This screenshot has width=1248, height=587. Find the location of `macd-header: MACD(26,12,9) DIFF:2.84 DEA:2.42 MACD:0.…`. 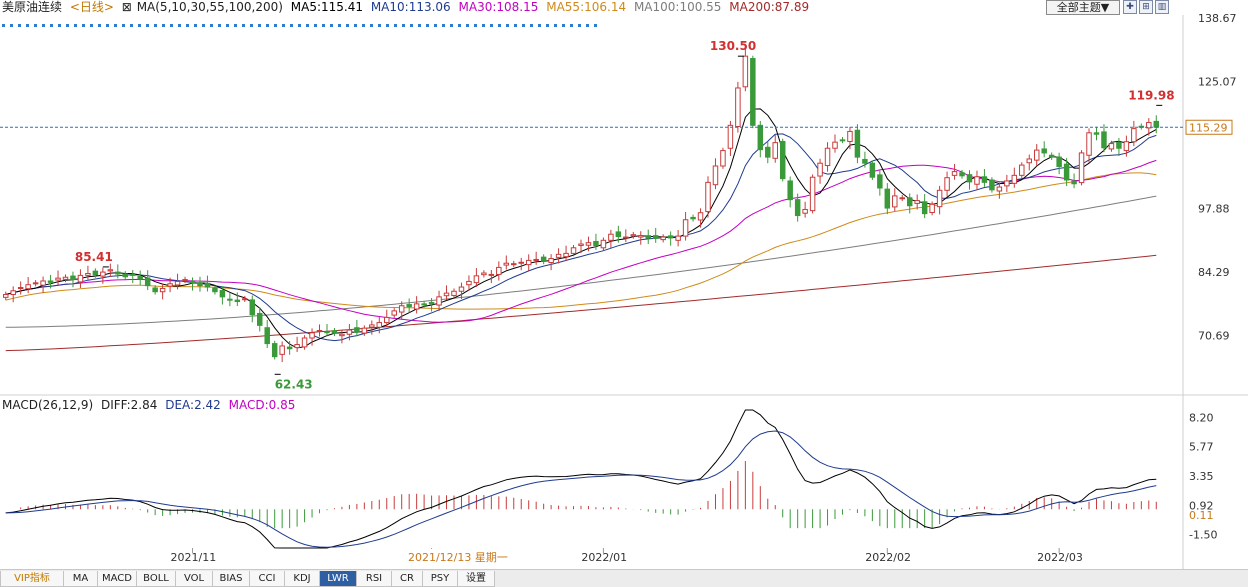

macd-header: MACD(26,12,9) DIFF:2.84 DEA:2.42 MACD:0.… is located at coordinates (150, 405).